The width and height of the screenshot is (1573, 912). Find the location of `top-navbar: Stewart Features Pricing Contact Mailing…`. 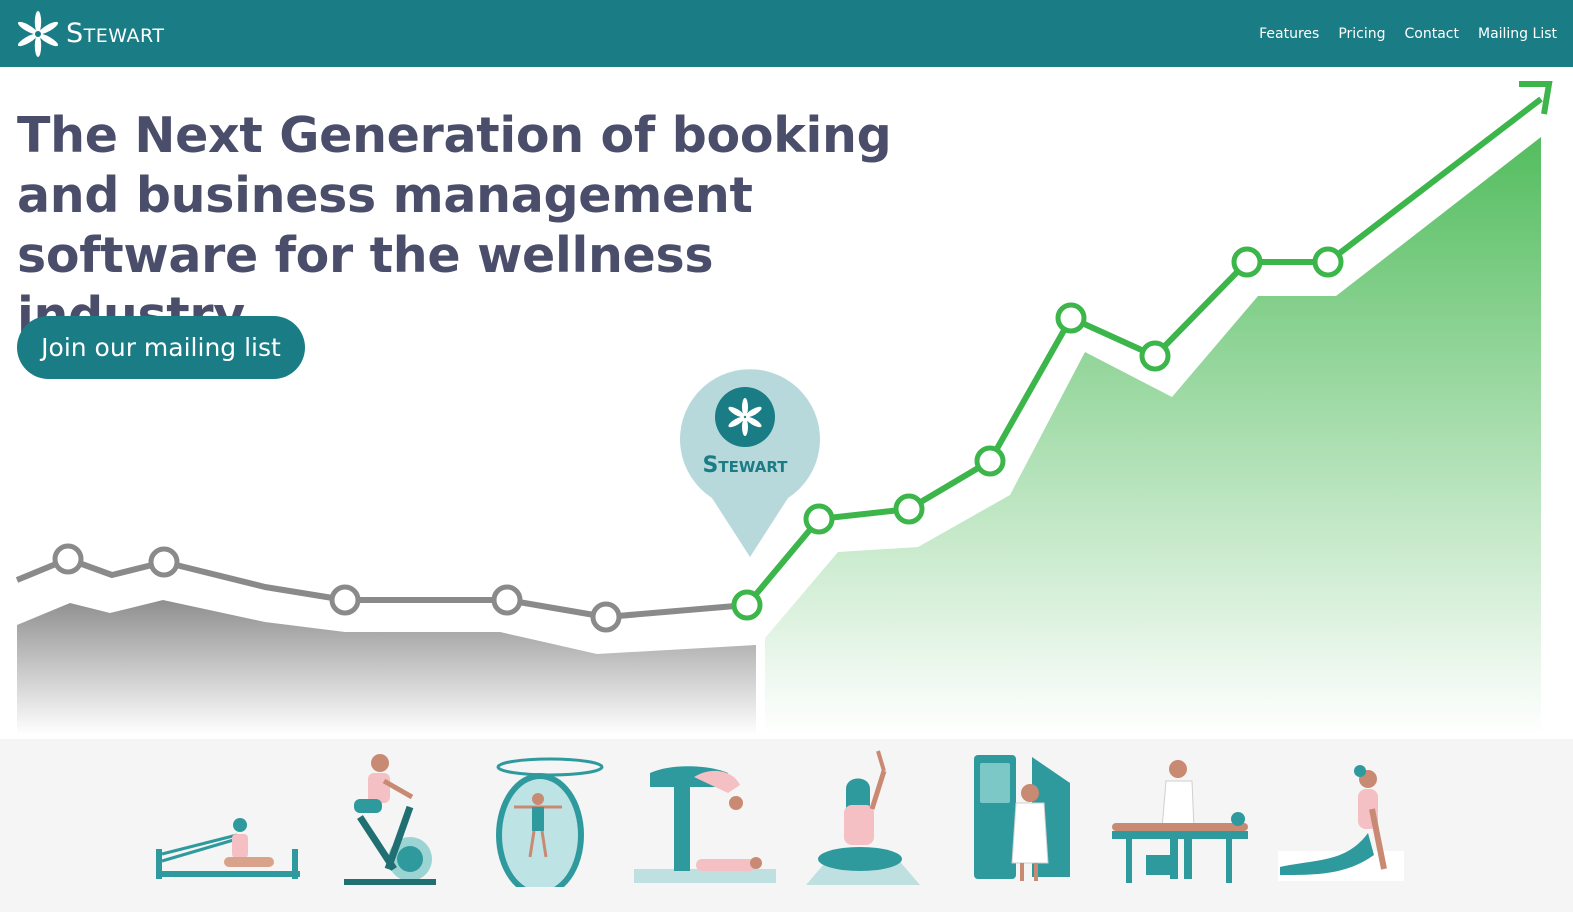

top-navbar: Stewart Features Pricing Contact Mailing… is located at coordinates (786, 33).